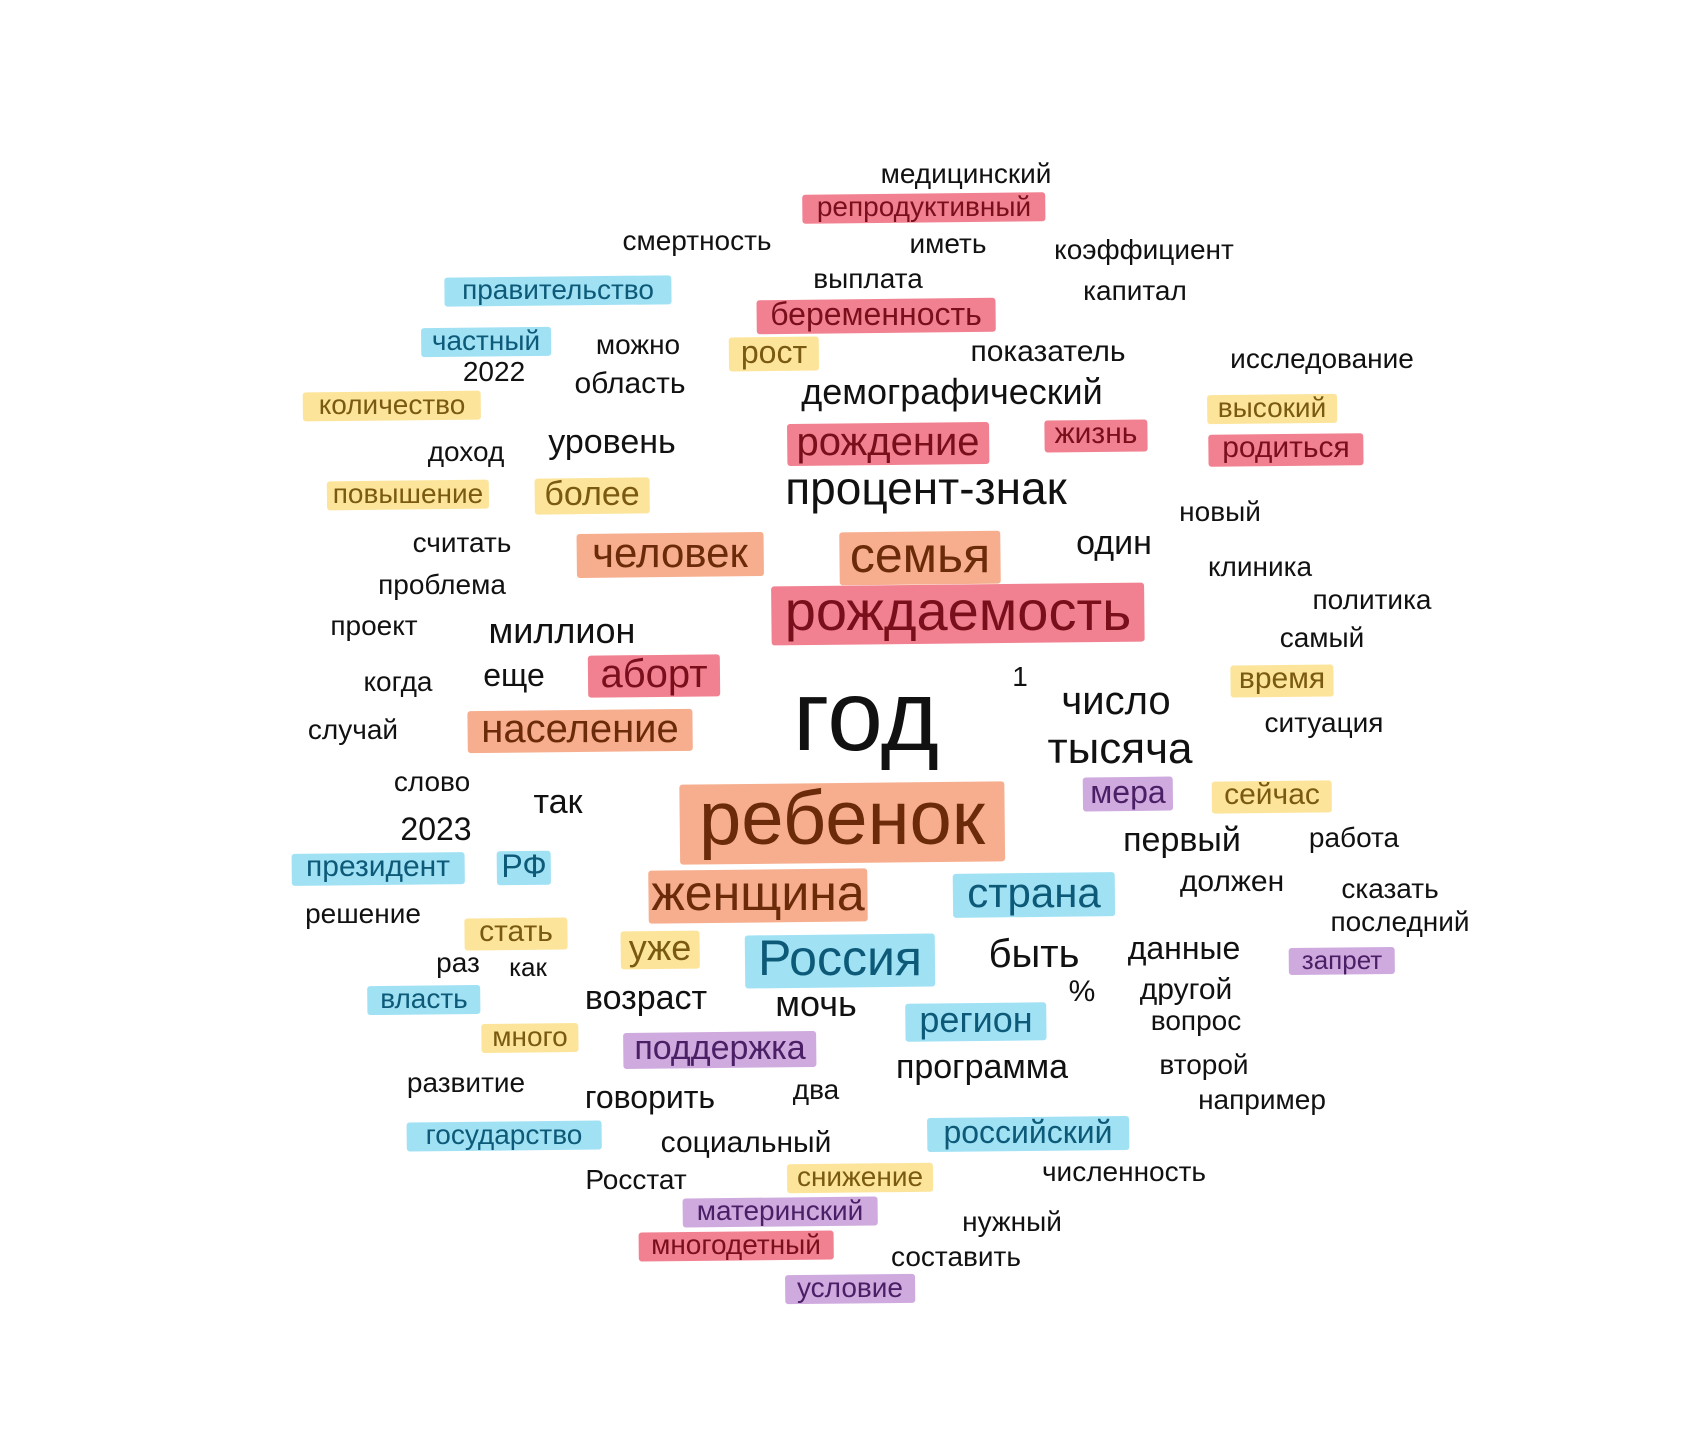 This screenshot has height=1444, width=1702. What do you see at coordinates (720, 1048) in the screenshot?
I see `word-82: поддержка` at bounding box center [720, 1048].